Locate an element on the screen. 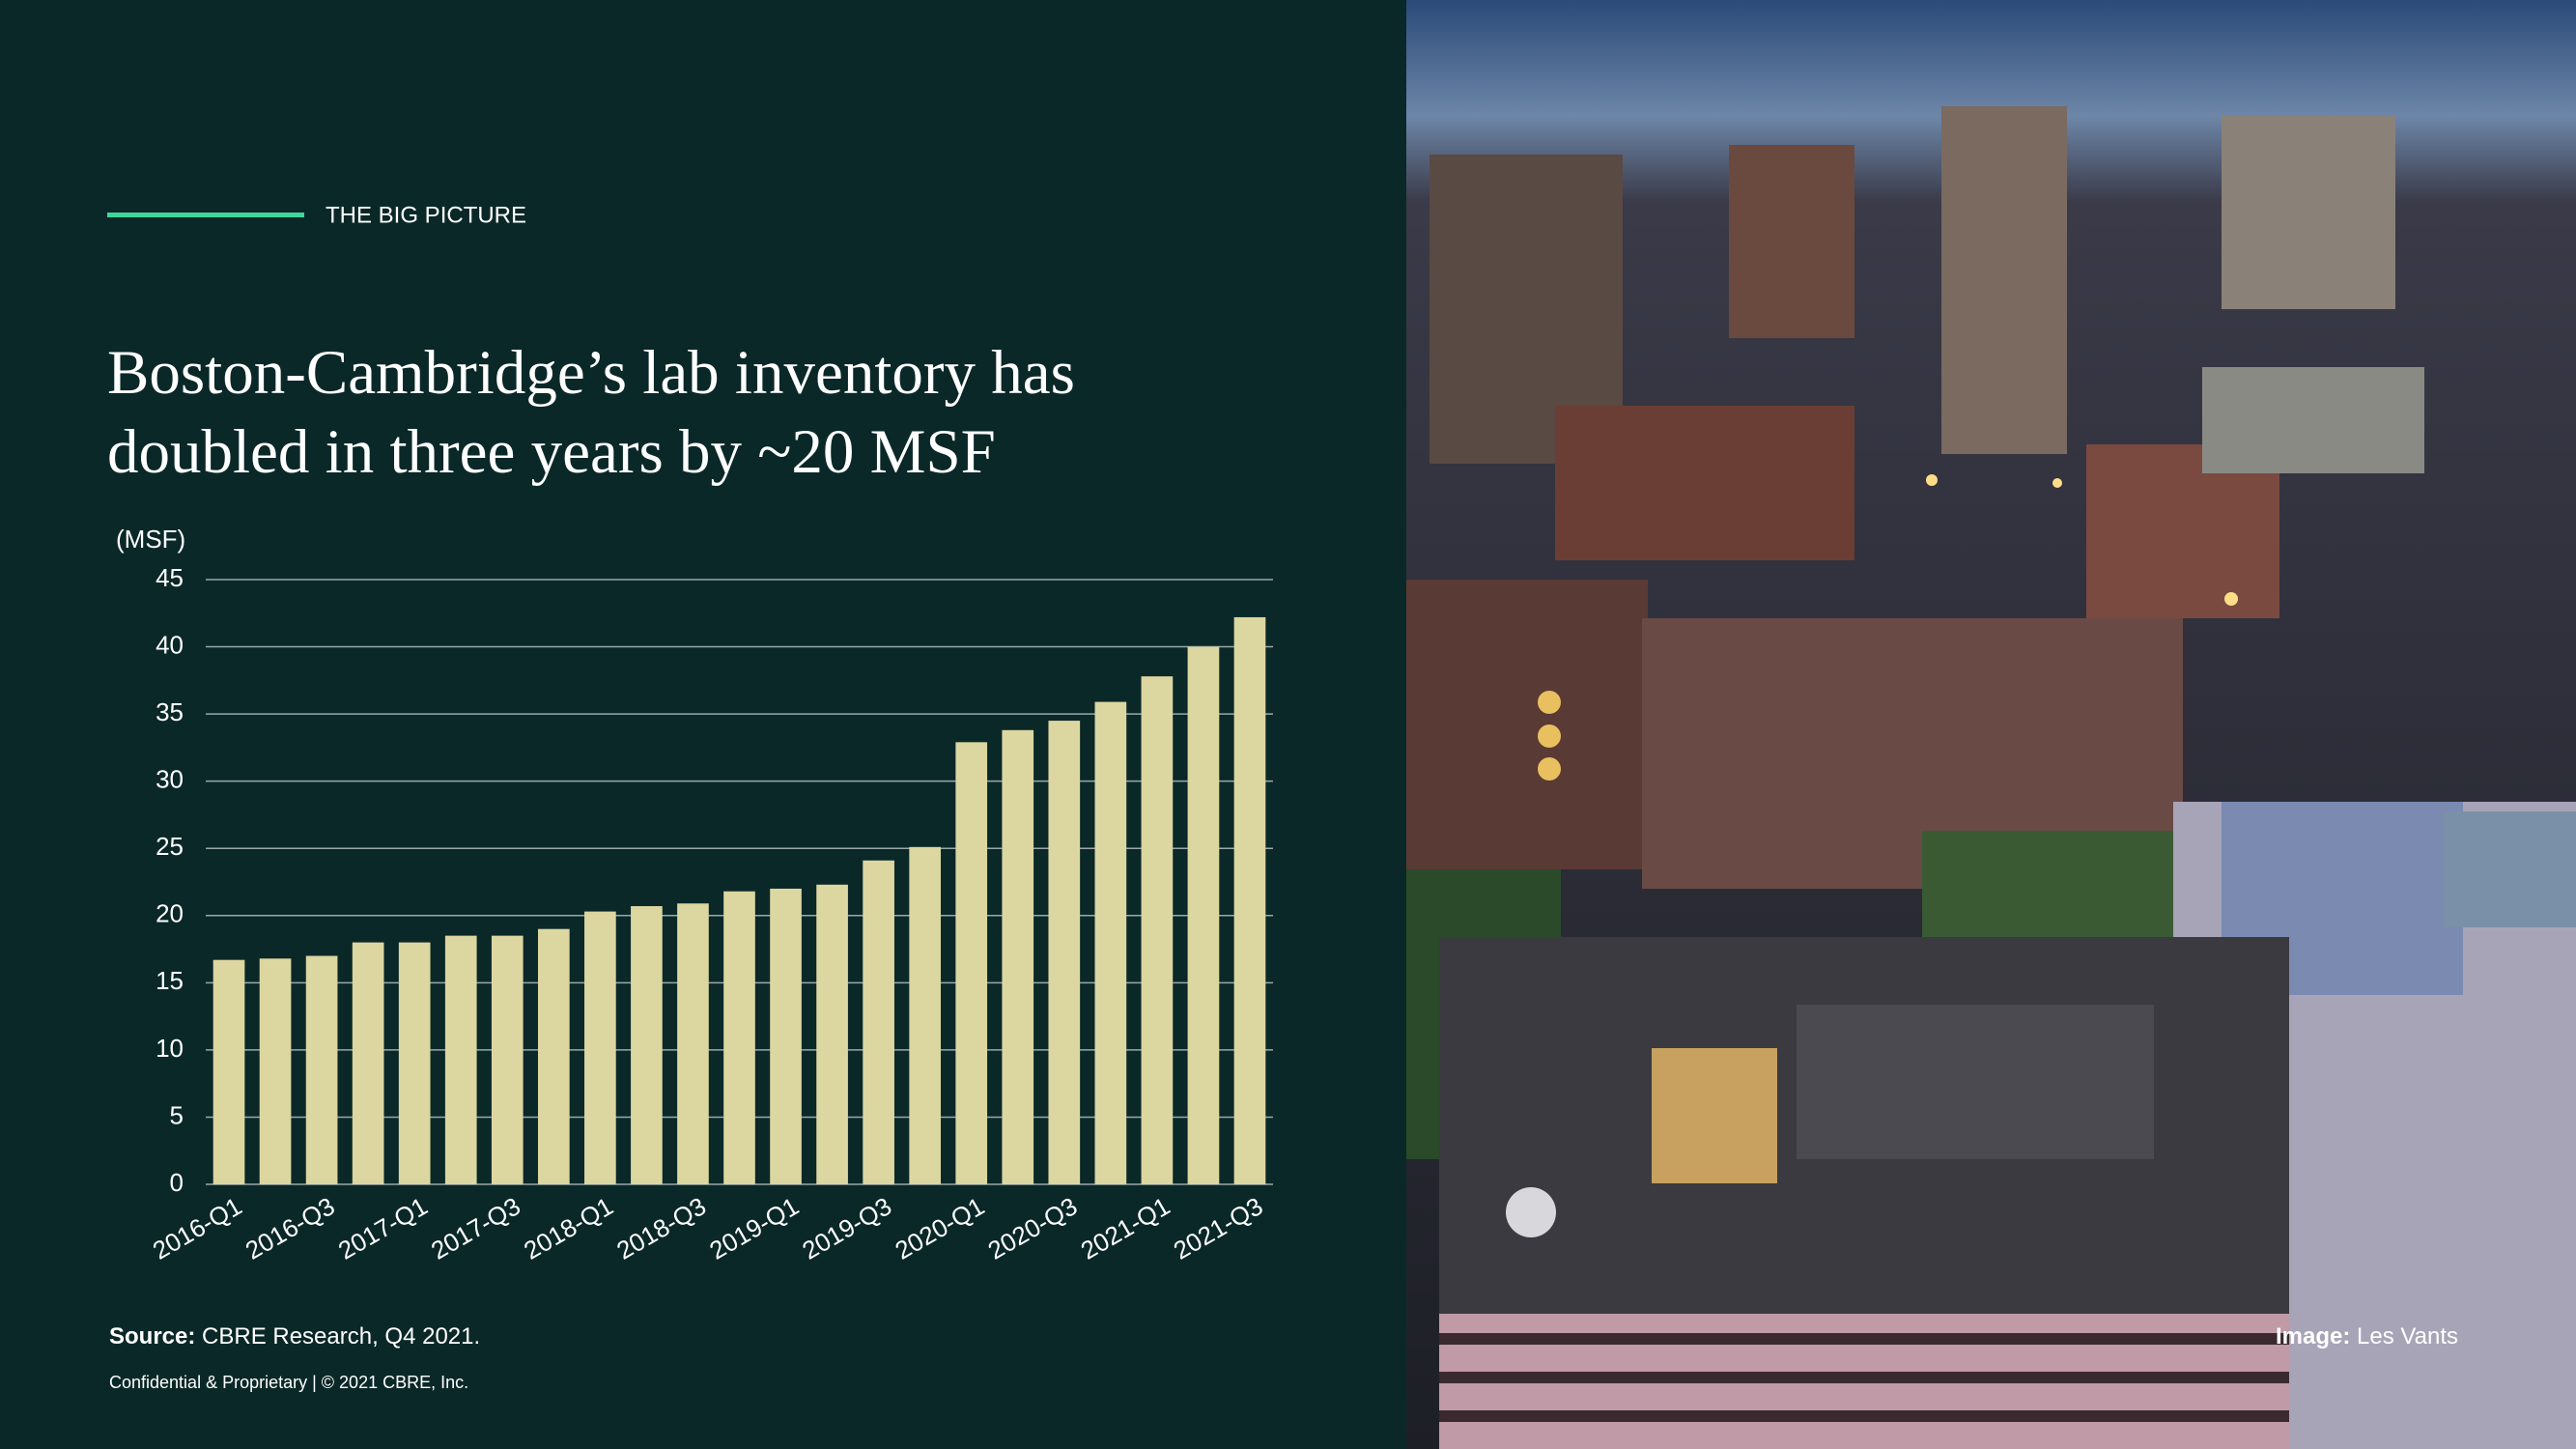  y-tick-label: 0 is located at coordinates (177, 1182).